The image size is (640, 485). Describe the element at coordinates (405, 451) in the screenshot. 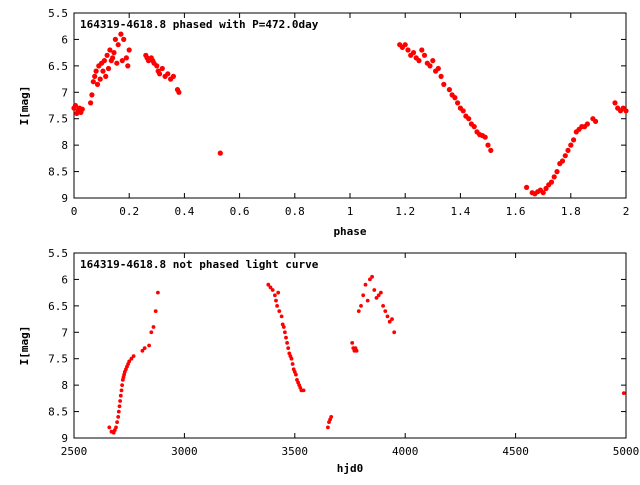

I see `x-tick-label: 4000` at that location.